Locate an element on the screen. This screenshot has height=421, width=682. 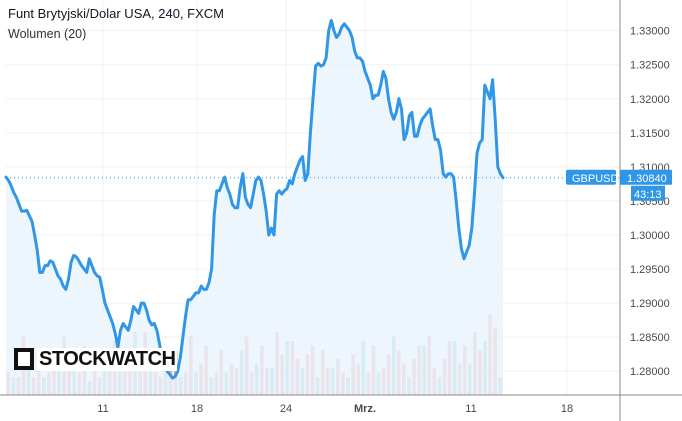
symbol-tag-bg is located at coordinates (591, 177).